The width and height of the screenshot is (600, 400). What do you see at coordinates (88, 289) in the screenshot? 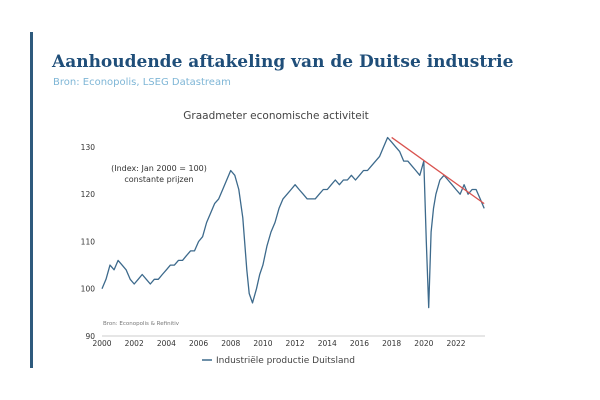
I see `y-tick-label: 100` at bounding box center [88, 289].